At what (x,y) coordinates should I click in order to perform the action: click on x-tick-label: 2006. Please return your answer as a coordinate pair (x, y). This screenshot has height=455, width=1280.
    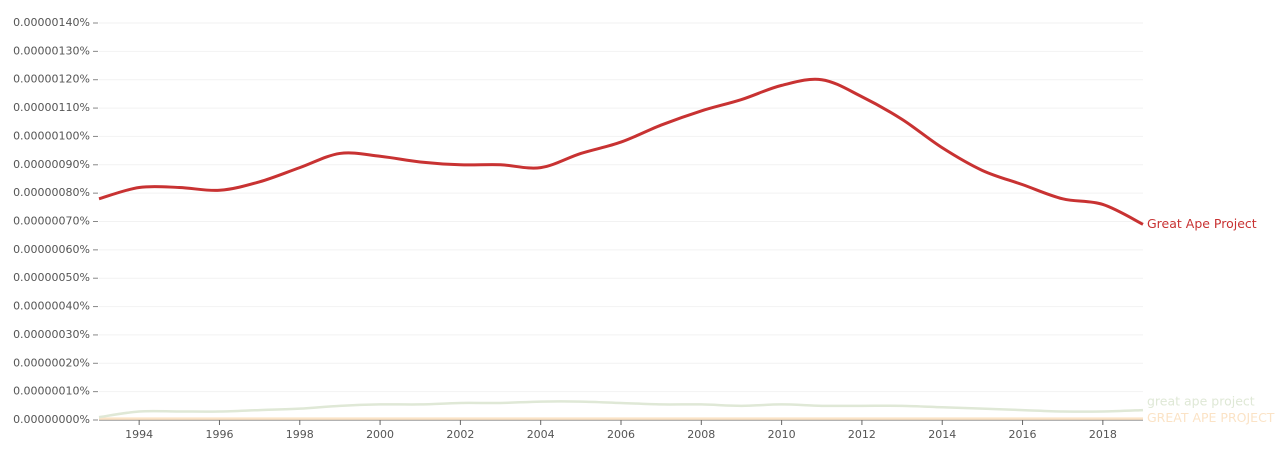
    Looking at the image, I should click on (621, 434).